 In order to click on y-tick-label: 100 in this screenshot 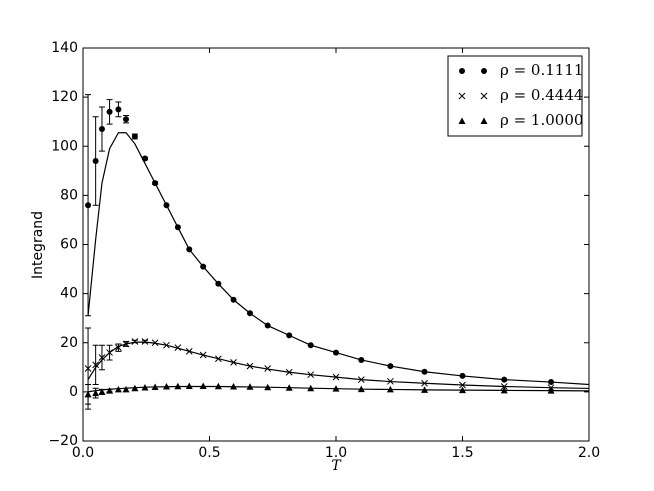, I will do `click(64, 146)`.